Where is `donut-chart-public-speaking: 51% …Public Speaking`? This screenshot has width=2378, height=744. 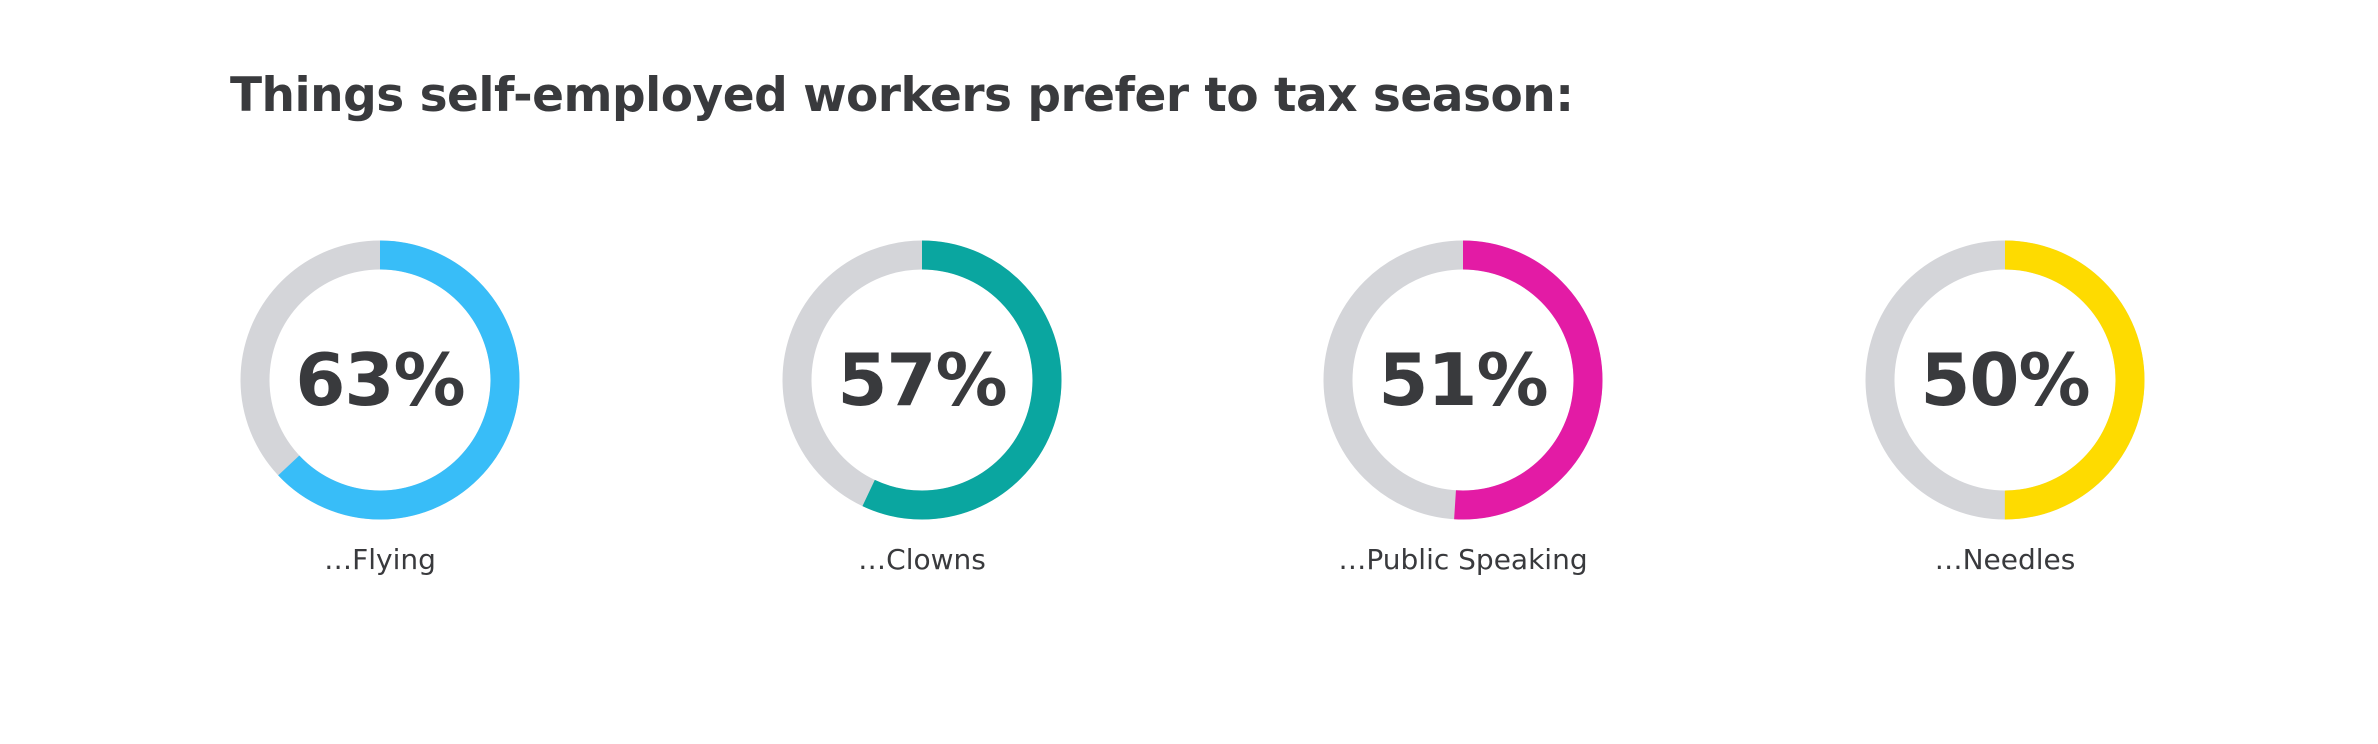 donut-chart-public-speaking: 51% …Public Speaking is located at coordinates (1463, 403).